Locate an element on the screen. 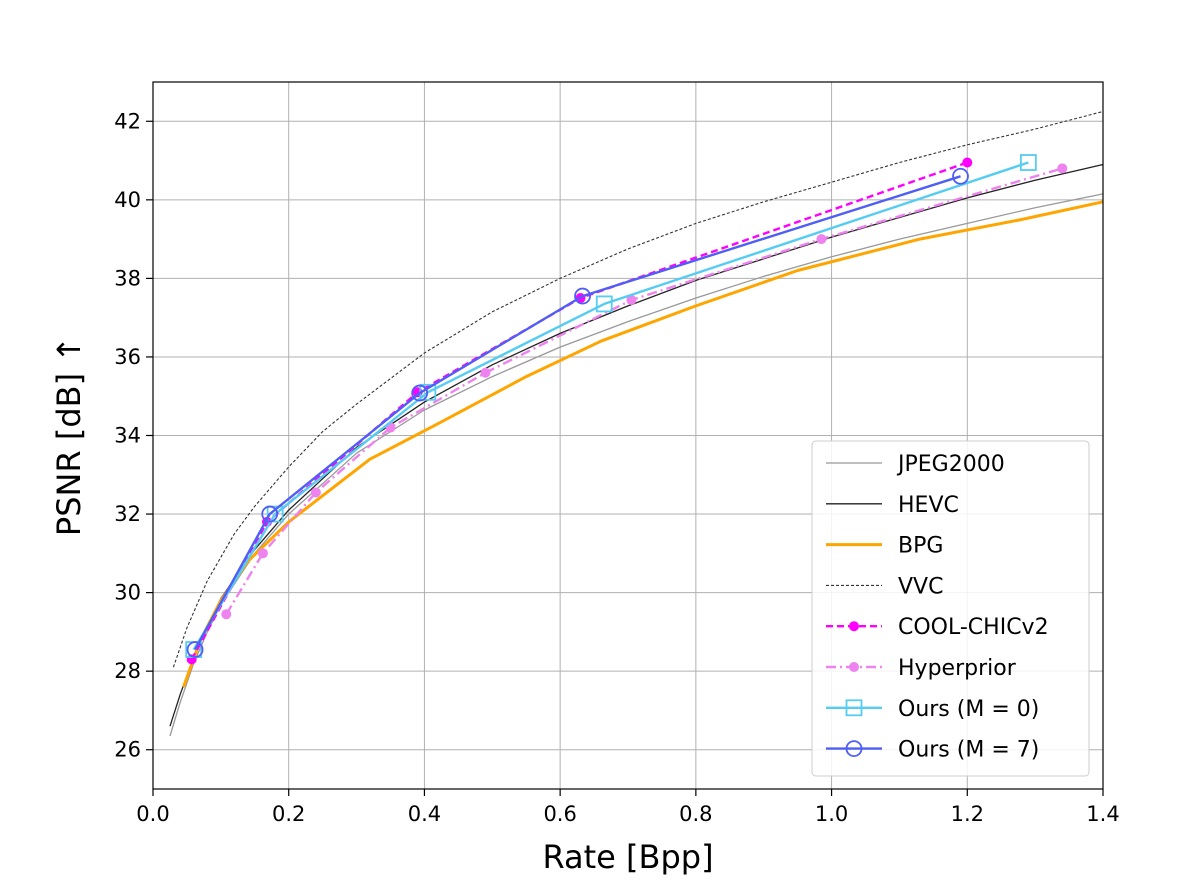 The image size is (1196, 890). x-tick-label: 0.2 is located at coordinates (288, 814).